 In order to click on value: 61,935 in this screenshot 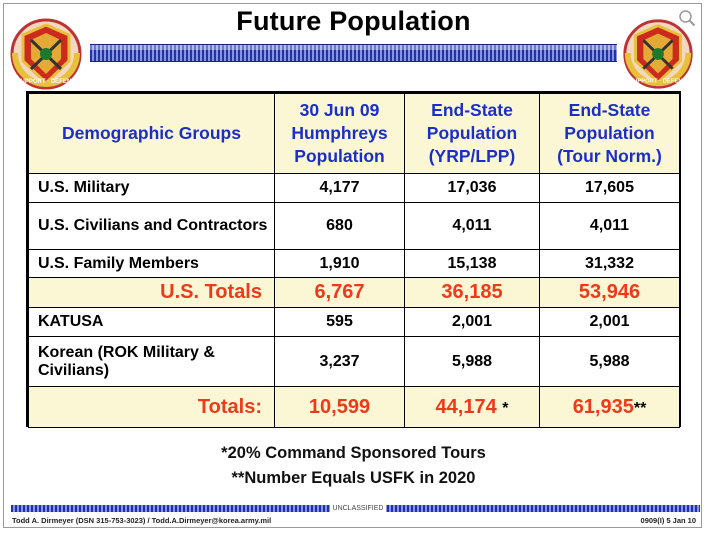, I will do `click(603, 406)`.